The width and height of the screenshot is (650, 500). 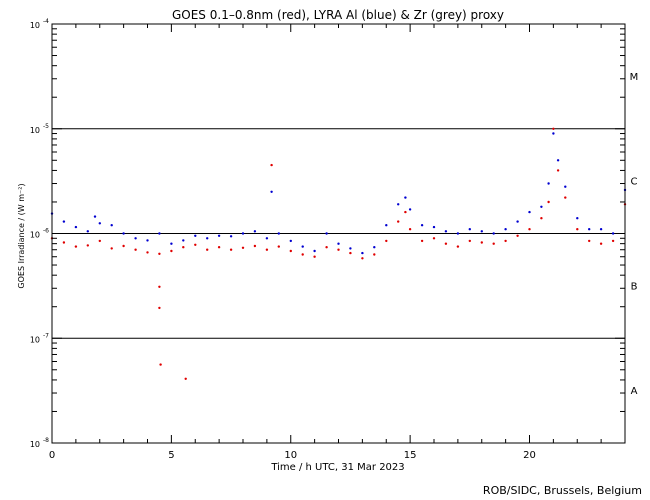 What do you see at coordinates (290, 455) in the screenshot?
I see `x-tick-label: 10` at bounding box center [290, 455].